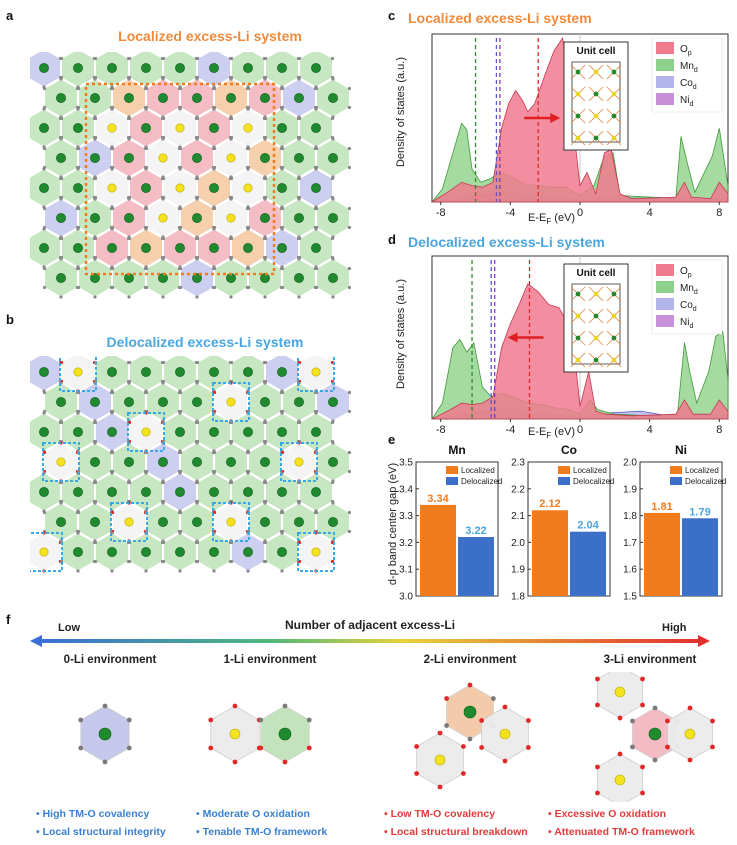 Image resolution: width=737 pixels, height=845 pixels. Describe the element at coordinates (396, 737) in the screenshot. I see `local-environment-illustrations` at that location.